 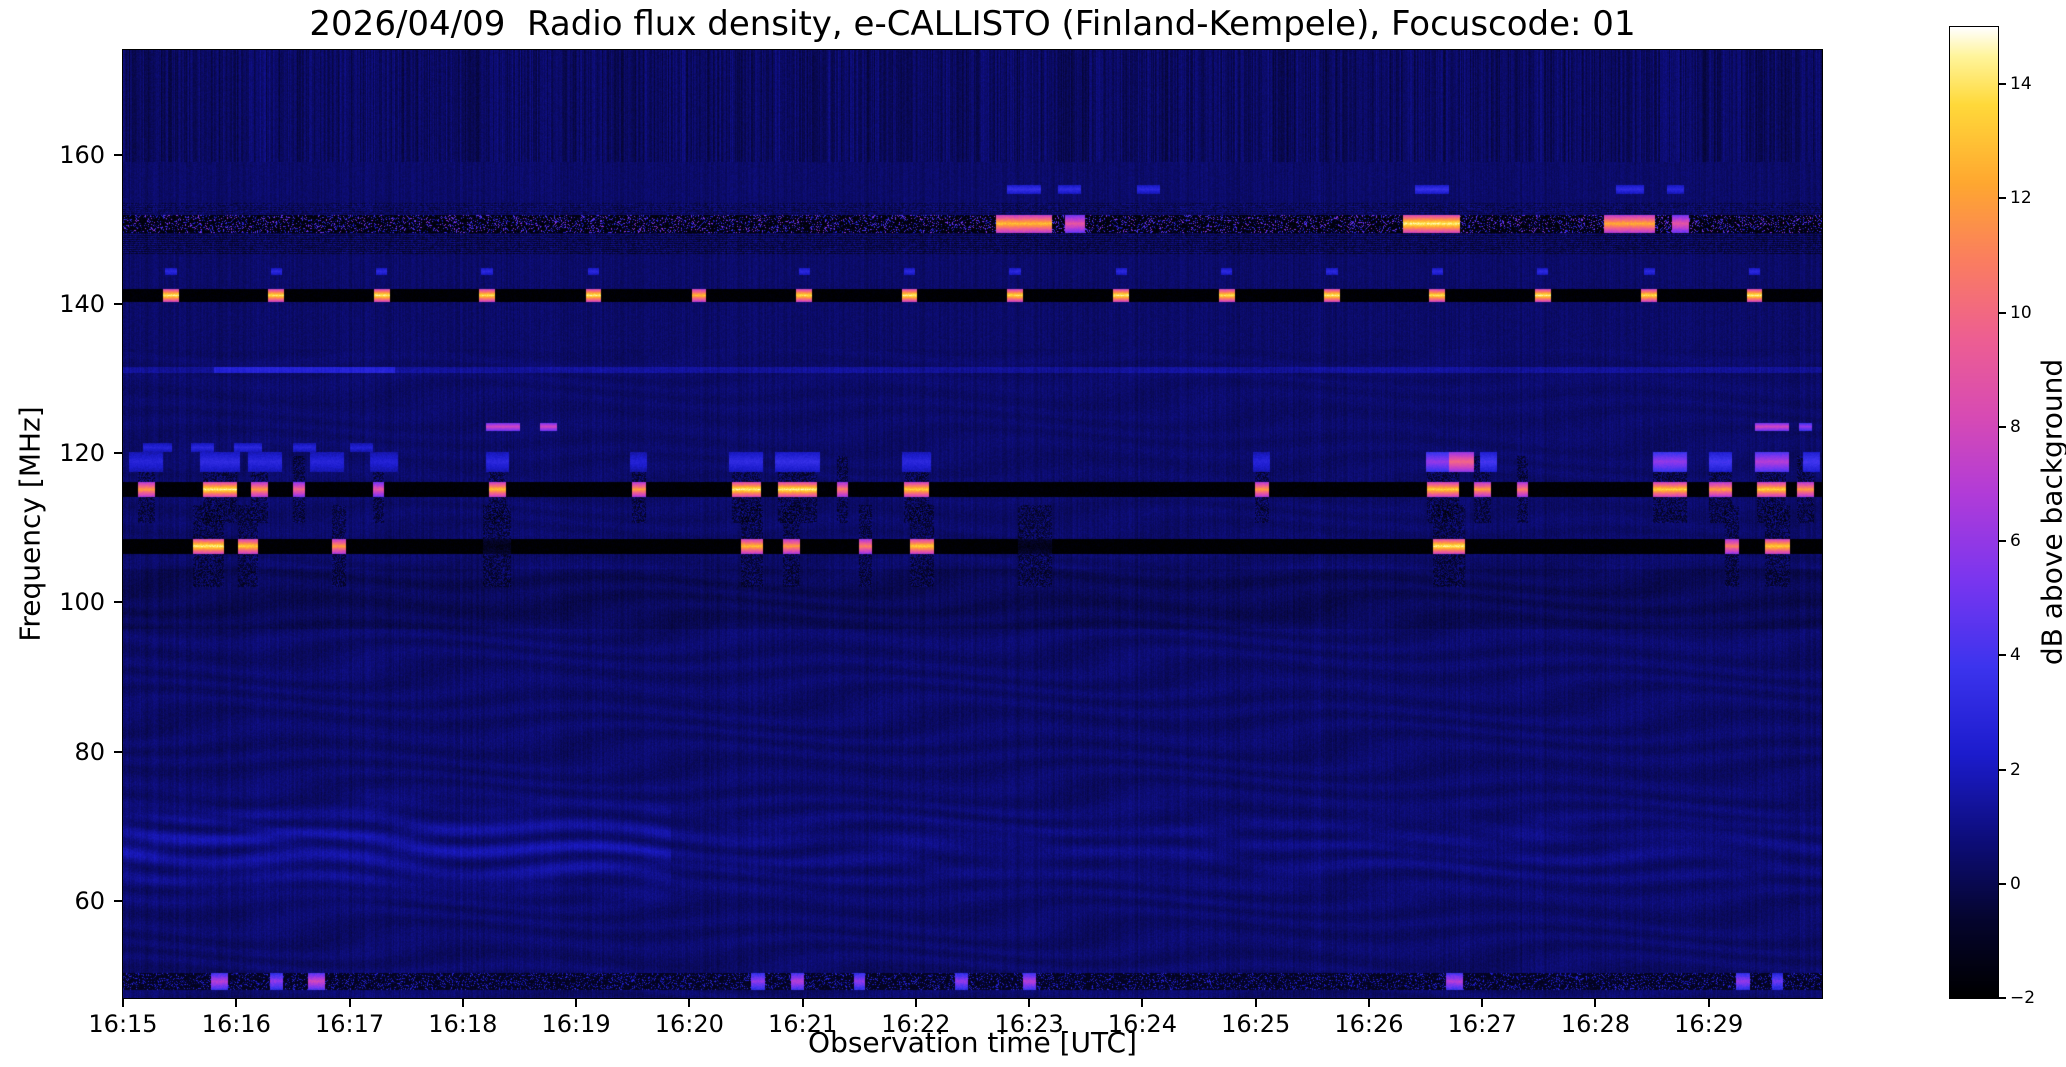 I want to click on colorbar-gradient, so click(x=1974, y=512).